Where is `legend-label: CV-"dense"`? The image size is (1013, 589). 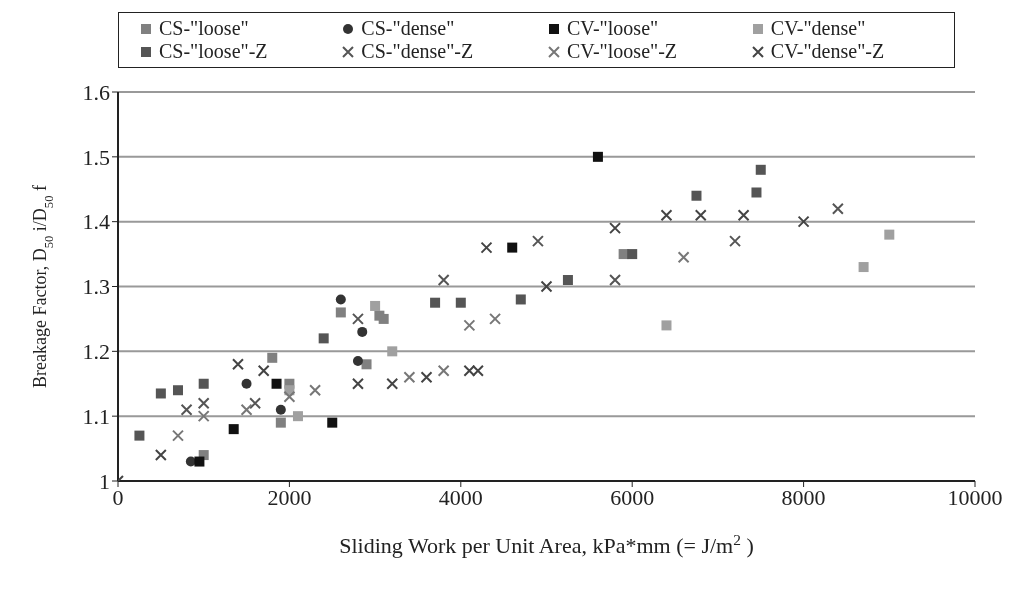 legend-label: CV-"dense" is located at coordinates (818, 28).